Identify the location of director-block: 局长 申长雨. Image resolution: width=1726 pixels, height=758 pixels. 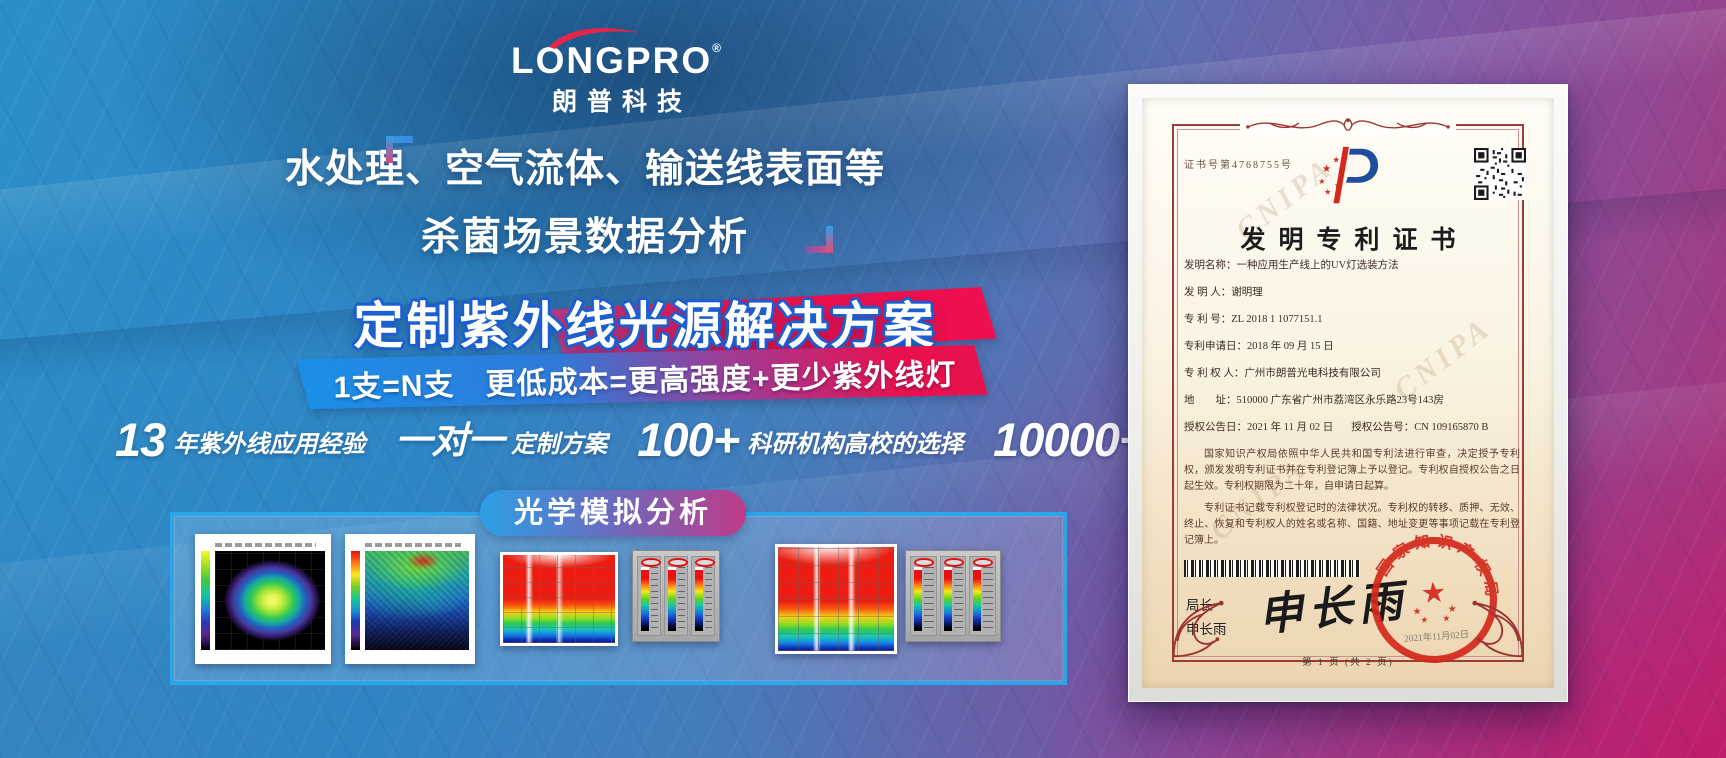
(1206, 618).